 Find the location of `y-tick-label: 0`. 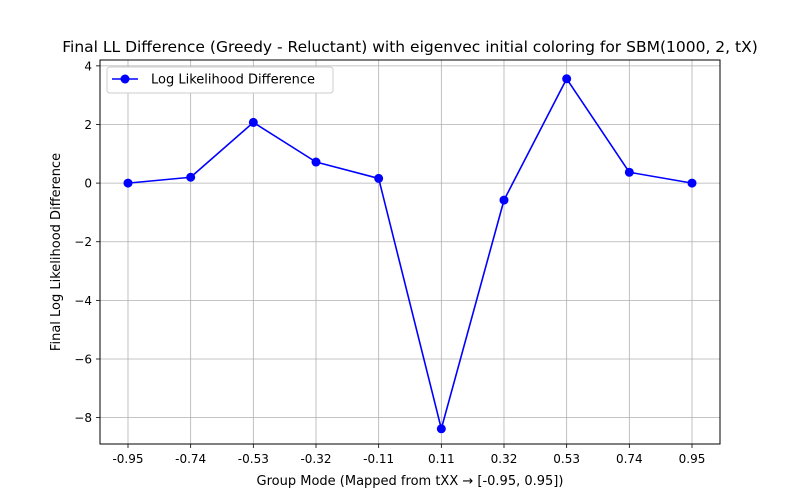

y-tick-label: 0 is located at coordinates (88, 184).